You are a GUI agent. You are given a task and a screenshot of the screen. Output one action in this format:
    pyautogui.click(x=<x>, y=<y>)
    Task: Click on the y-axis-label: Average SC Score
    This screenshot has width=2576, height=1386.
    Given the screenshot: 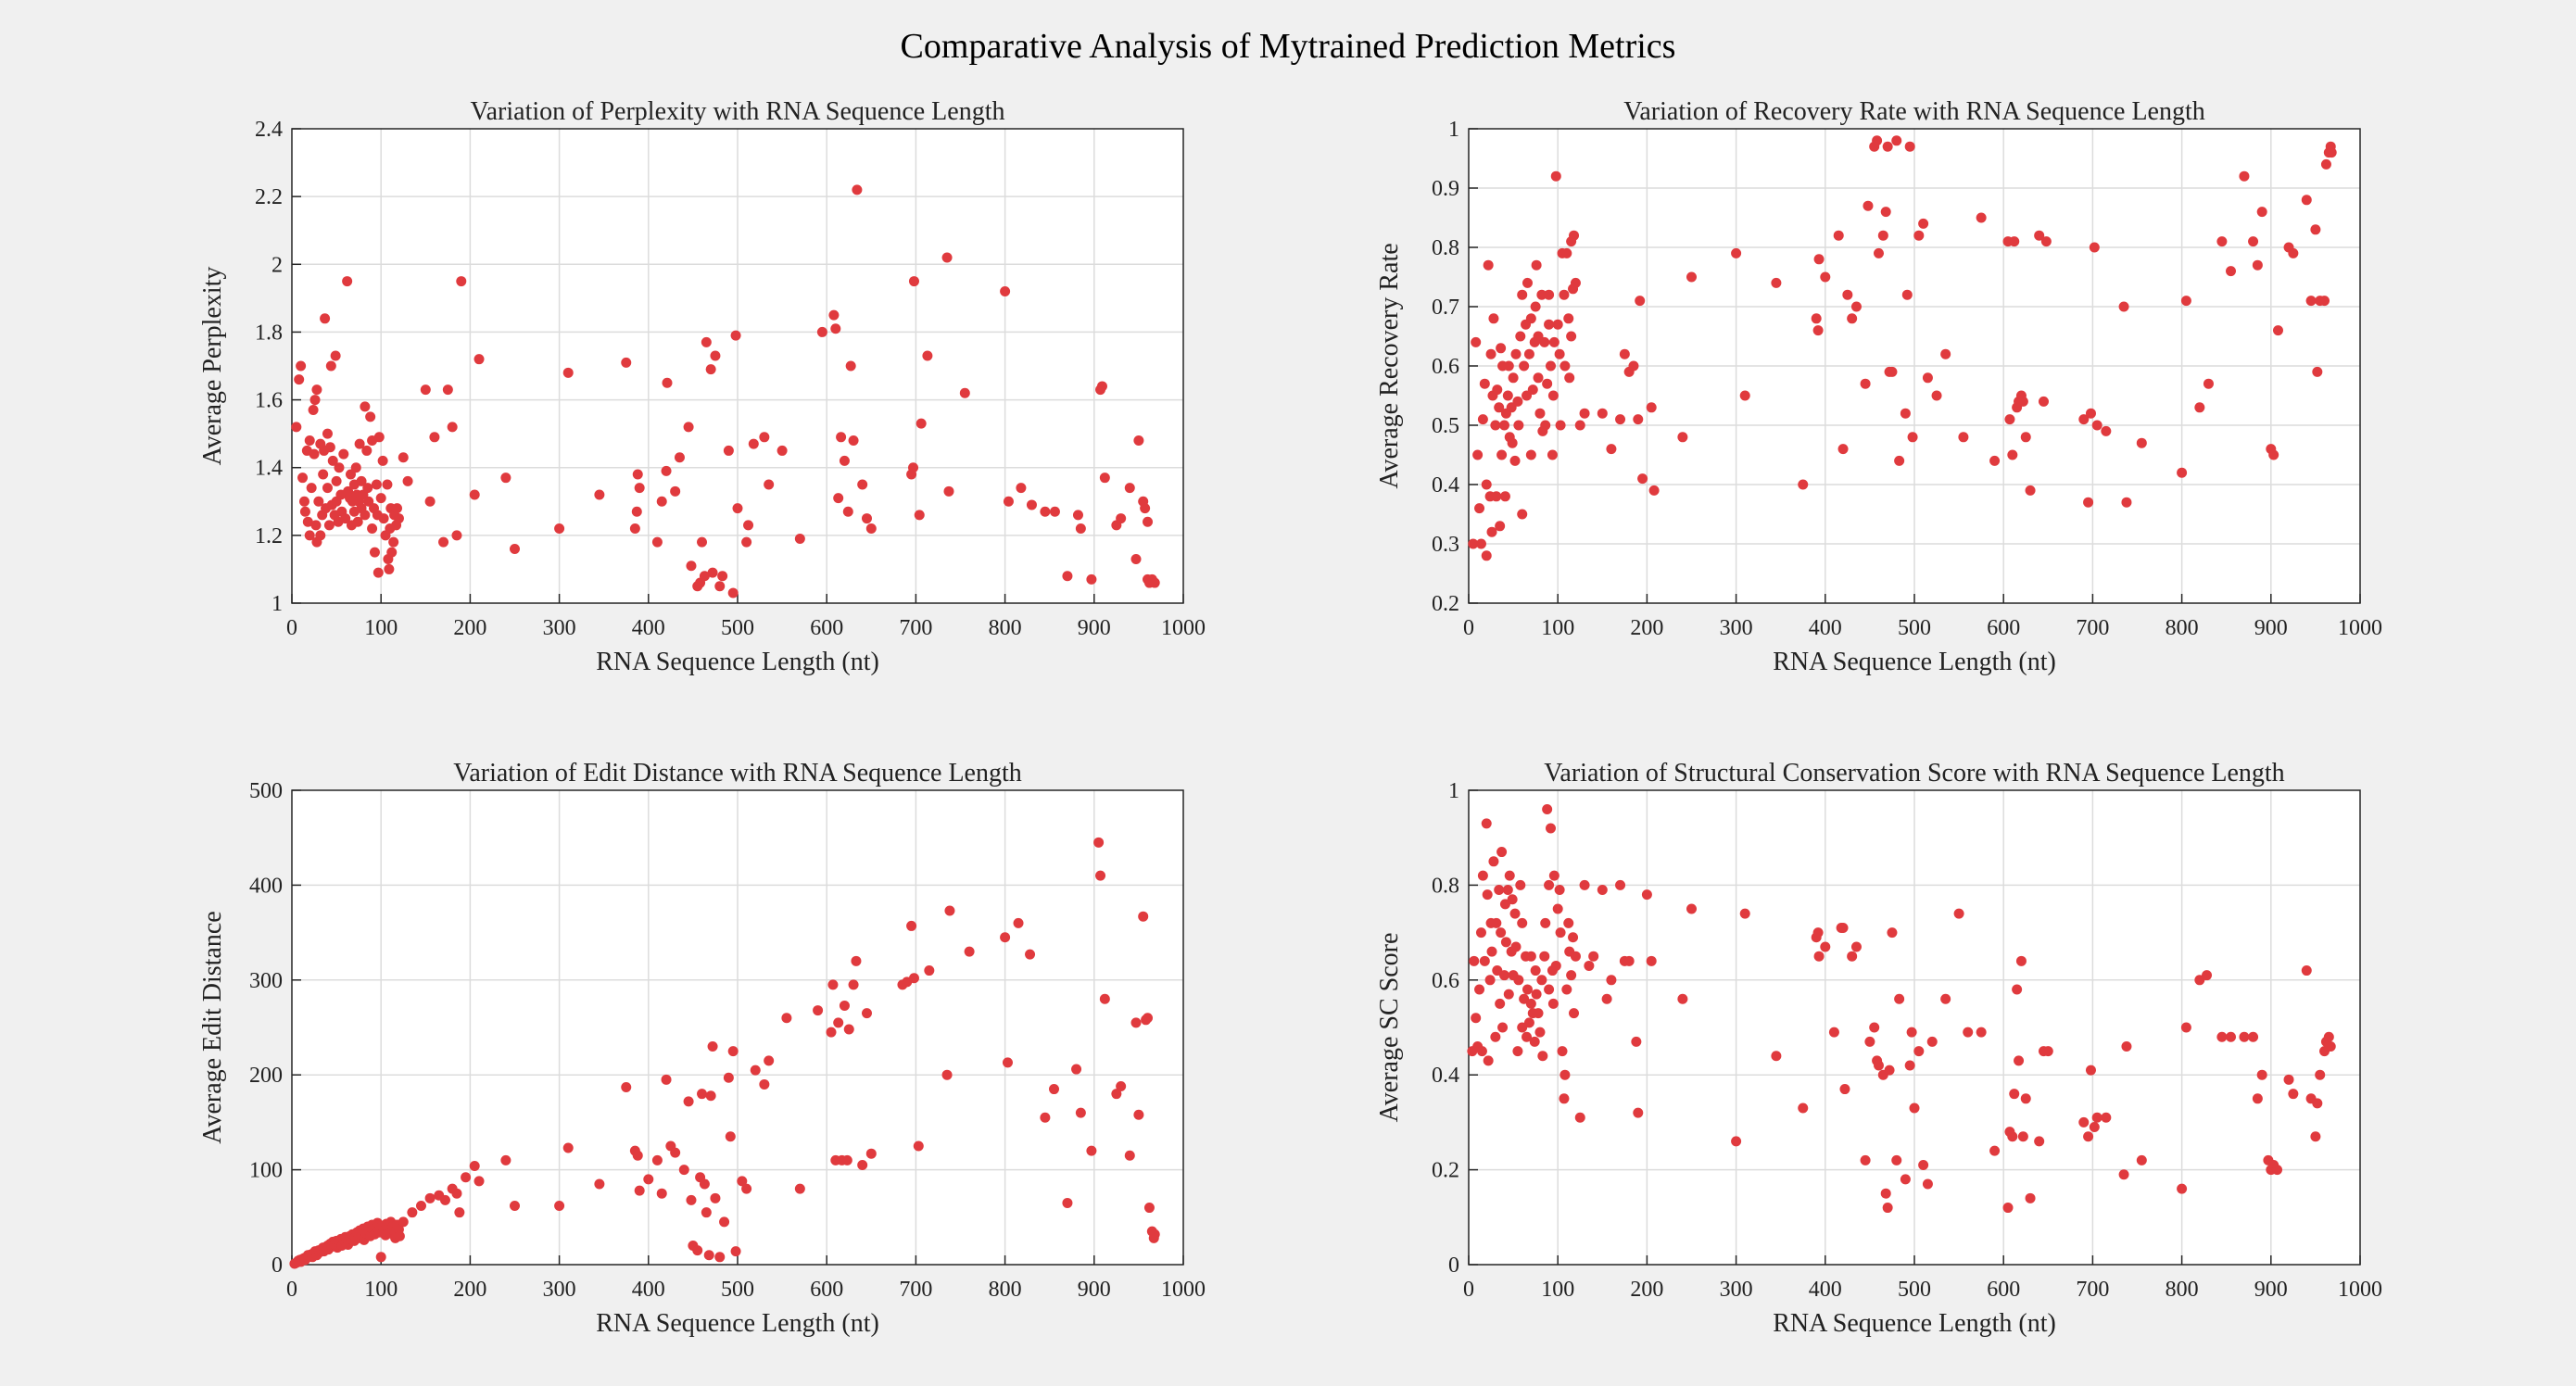 What is the action you would take?
    pyautogui.click(x=1389, y=1028)
    